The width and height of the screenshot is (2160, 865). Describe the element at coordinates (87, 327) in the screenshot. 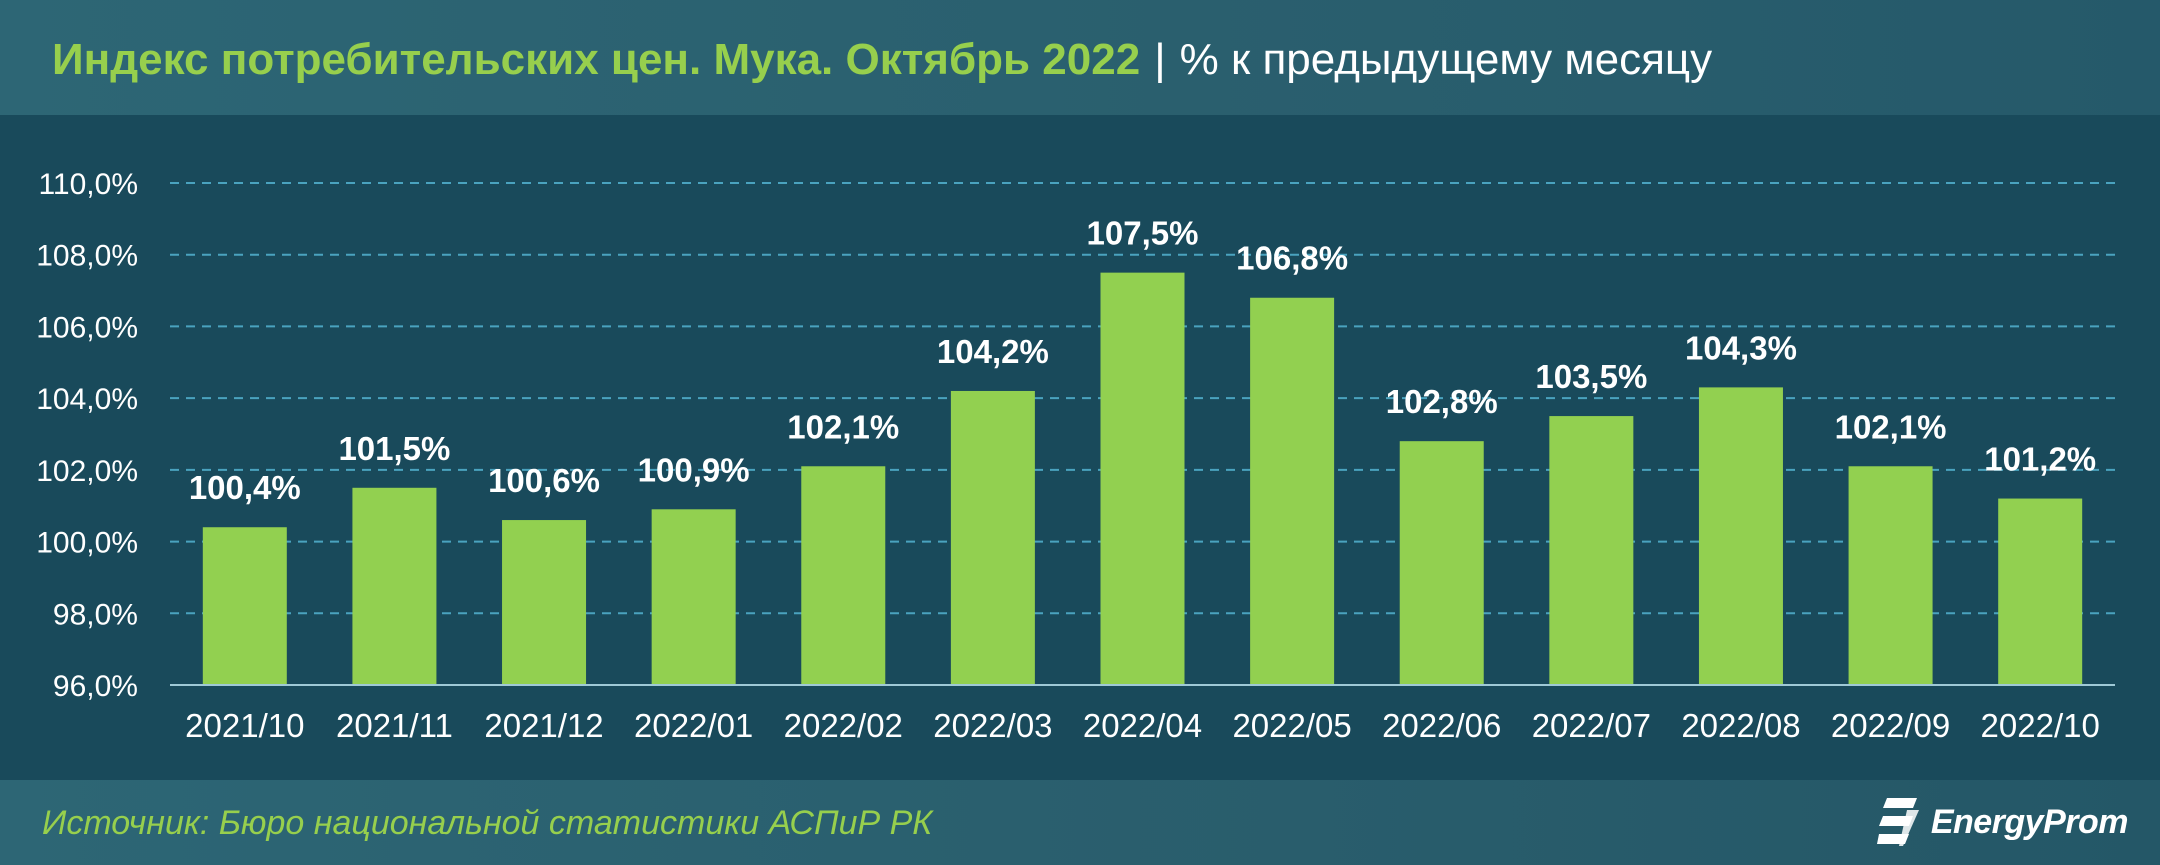

I see `y-tick-label: 106,0%` at that location.